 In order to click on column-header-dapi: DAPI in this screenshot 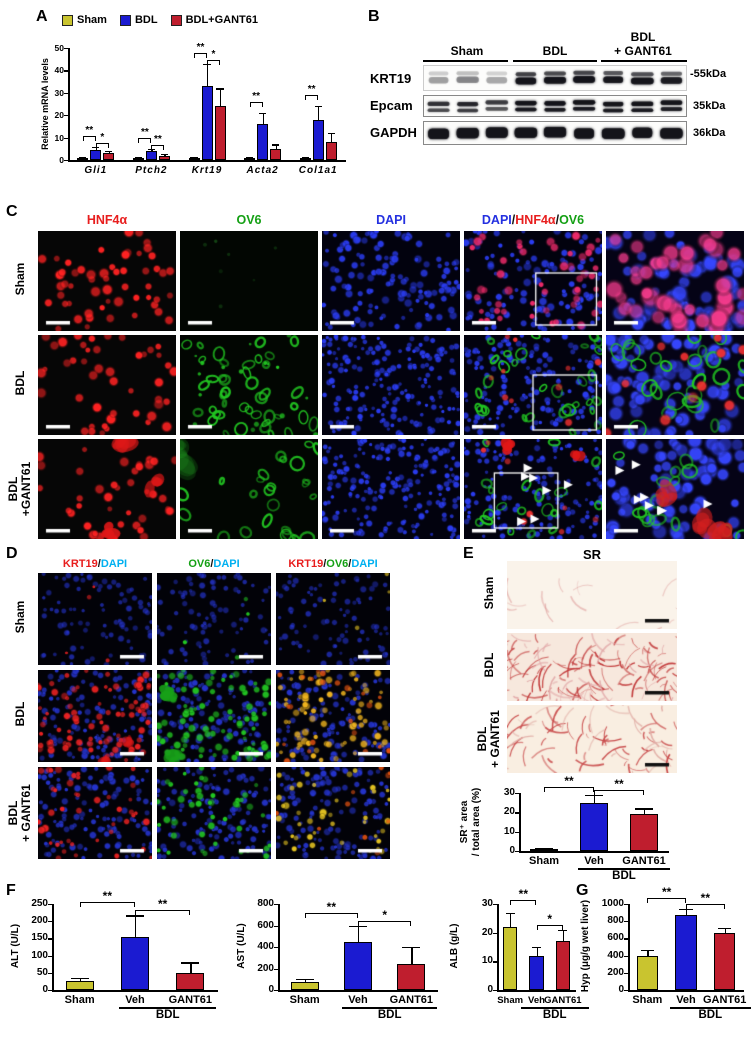, I will do `click(391, 220)`.